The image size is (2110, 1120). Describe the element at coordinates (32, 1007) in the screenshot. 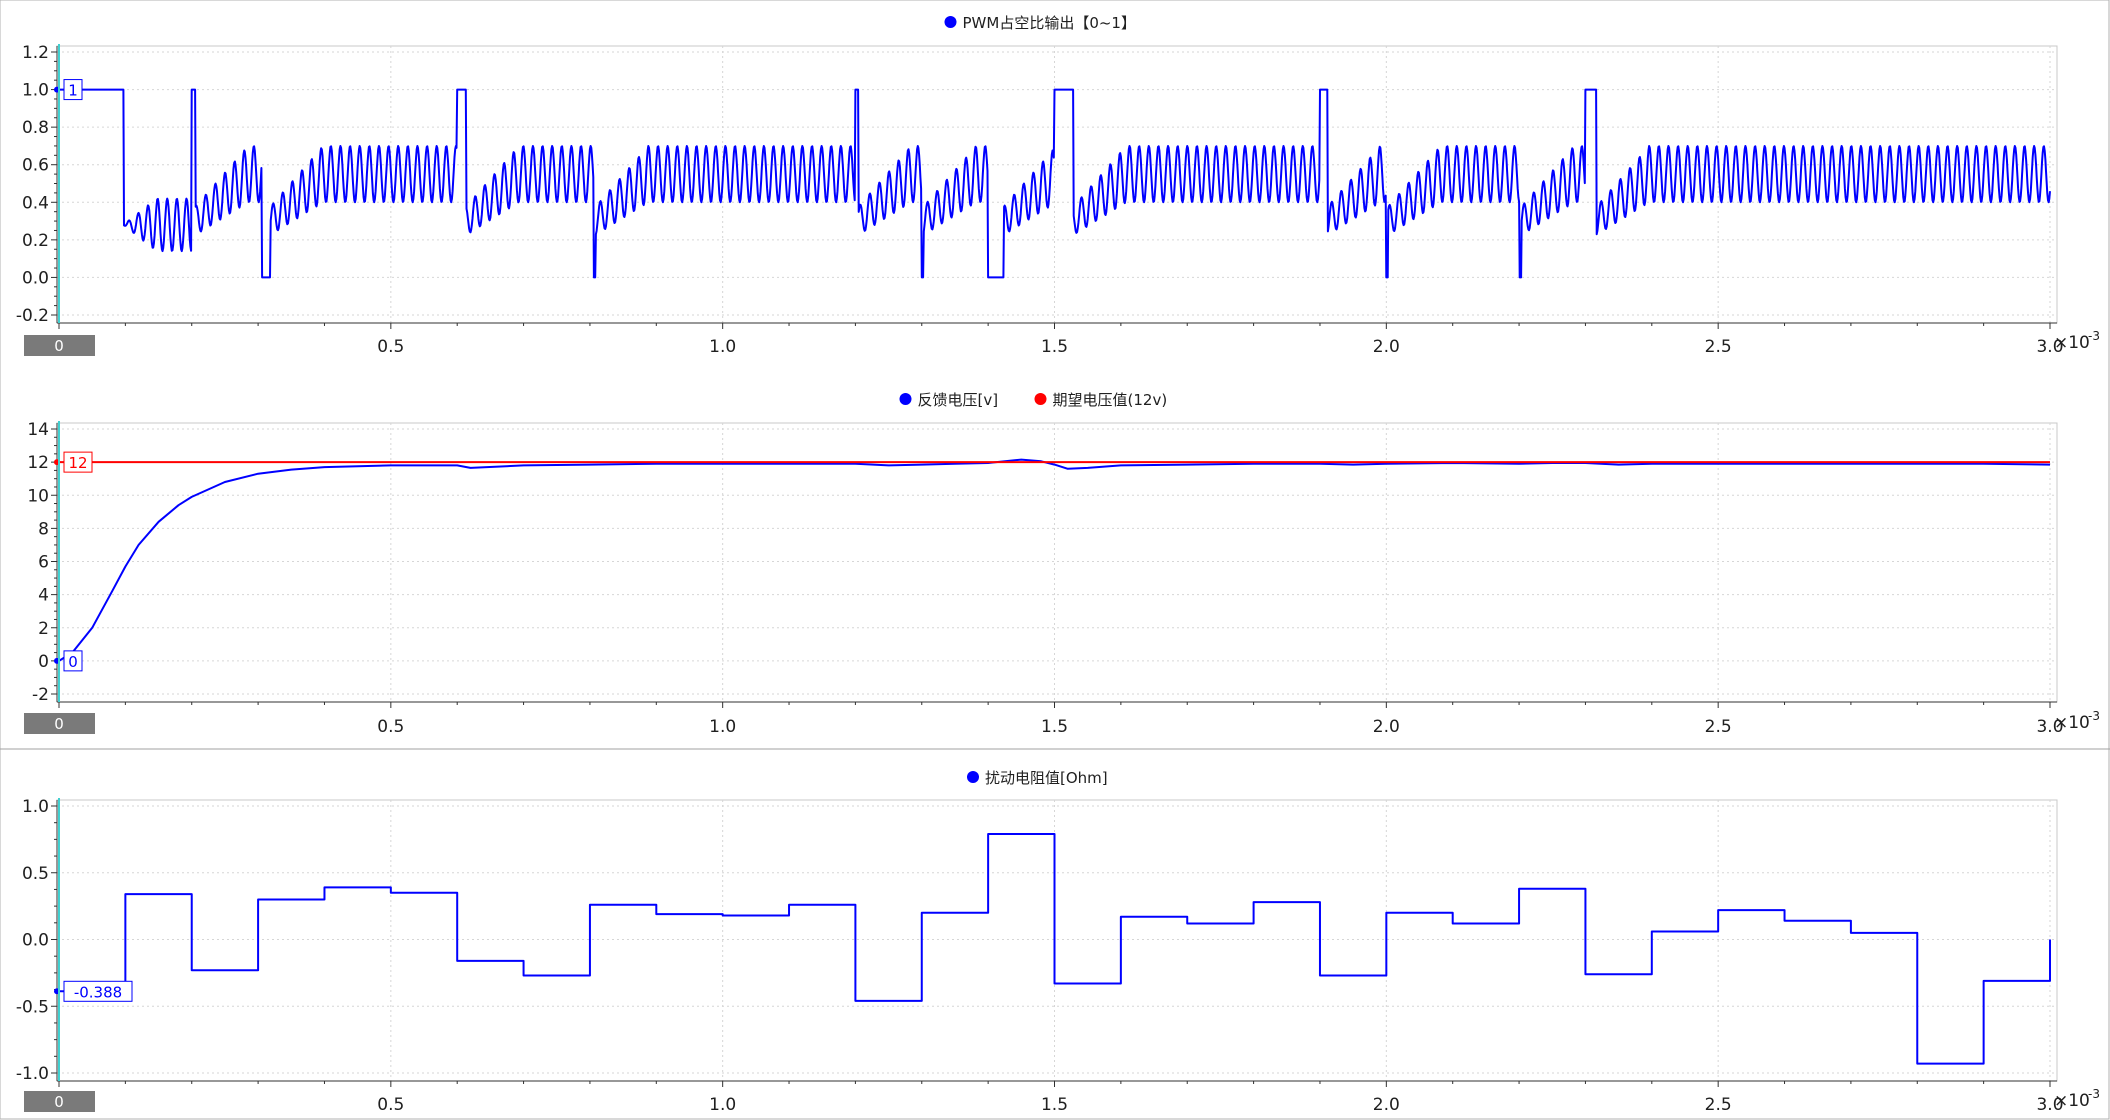

I see `y-tick-label: -0.5` at that location.